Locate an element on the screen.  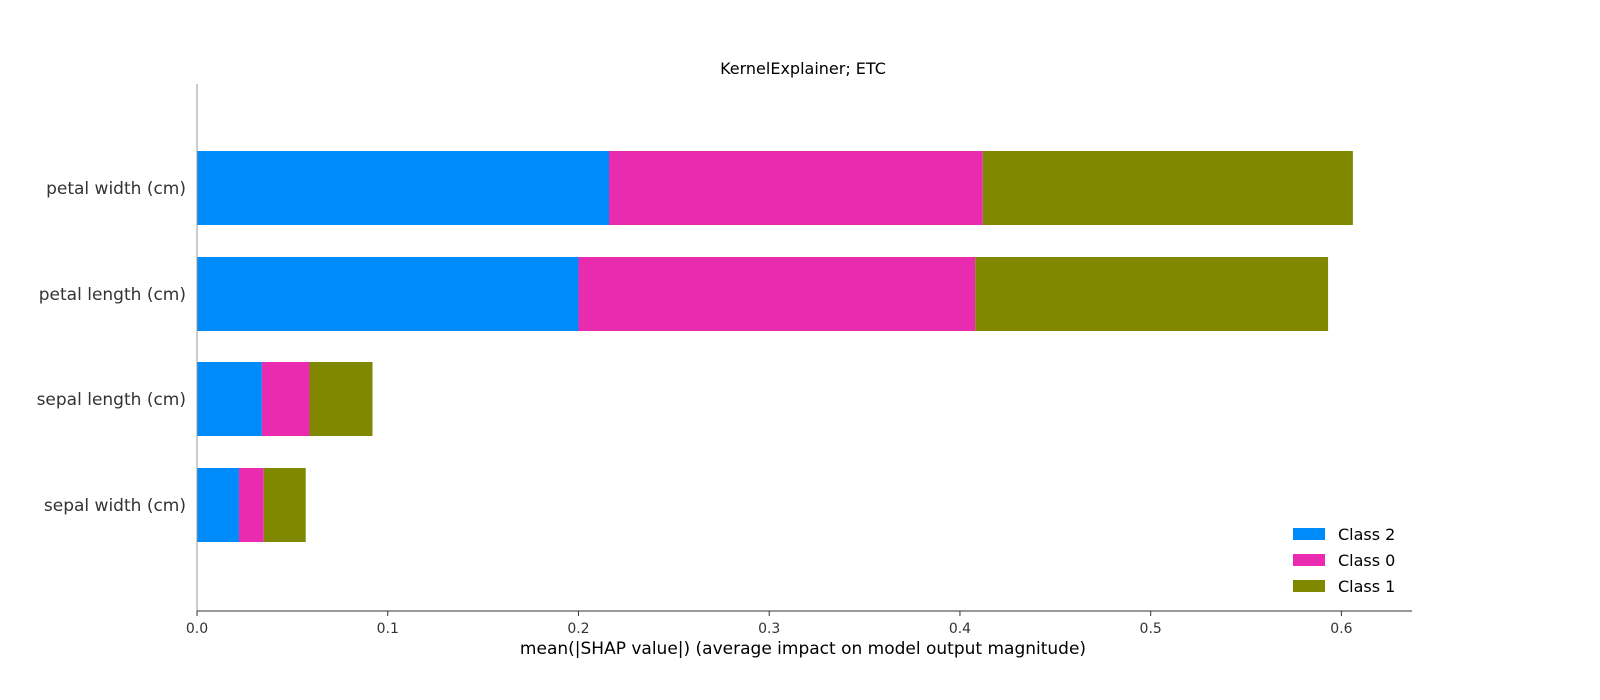
legend-label: Class 2 is located at coordinates (1366, 534).